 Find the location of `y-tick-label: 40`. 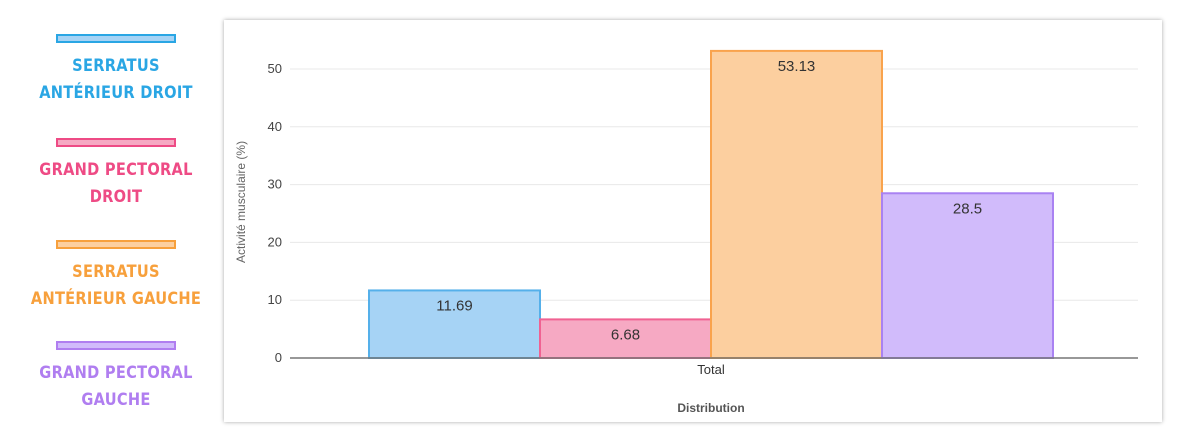

y-tick-label: 40 is located at coordinates (275, 126).